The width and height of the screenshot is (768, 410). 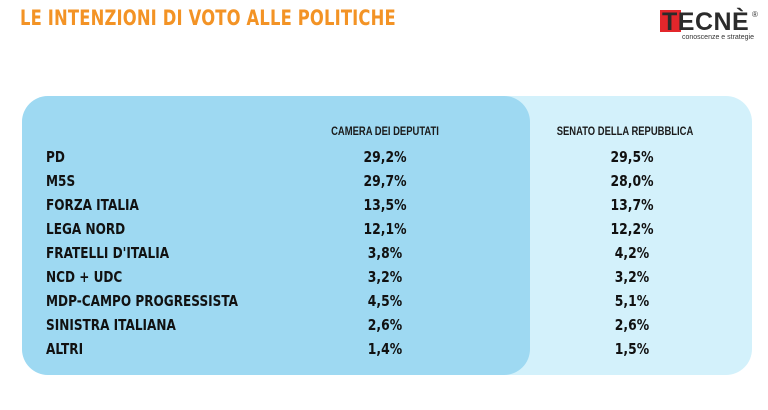 I want to click on senato-value: 4,2%, so click(x=632, y=253).